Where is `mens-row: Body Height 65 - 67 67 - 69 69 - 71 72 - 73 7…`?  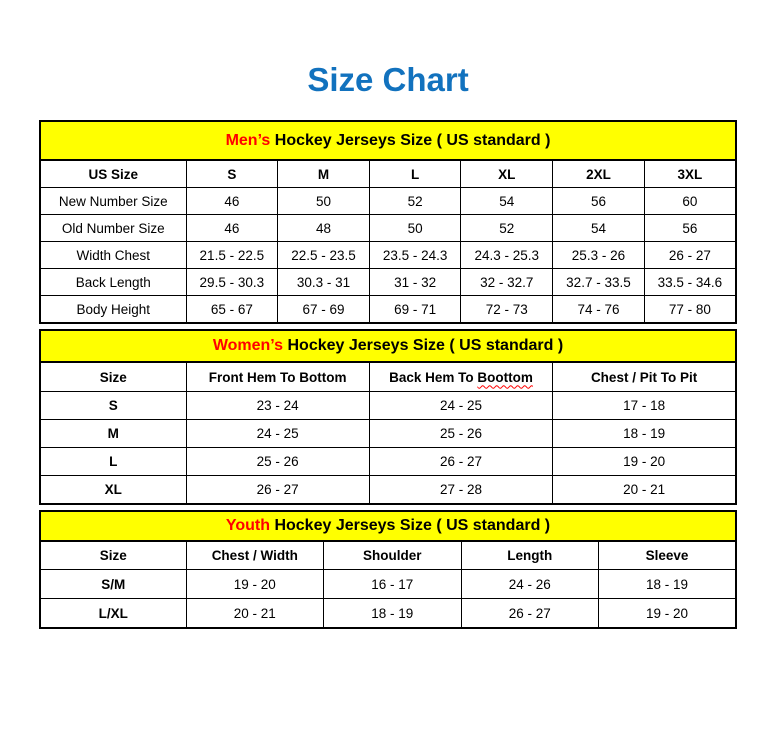 mens-row: Body Height 65 - 67 67 - 69 69 - 71 72 - 73 7… is located at coordinates (388, 309).